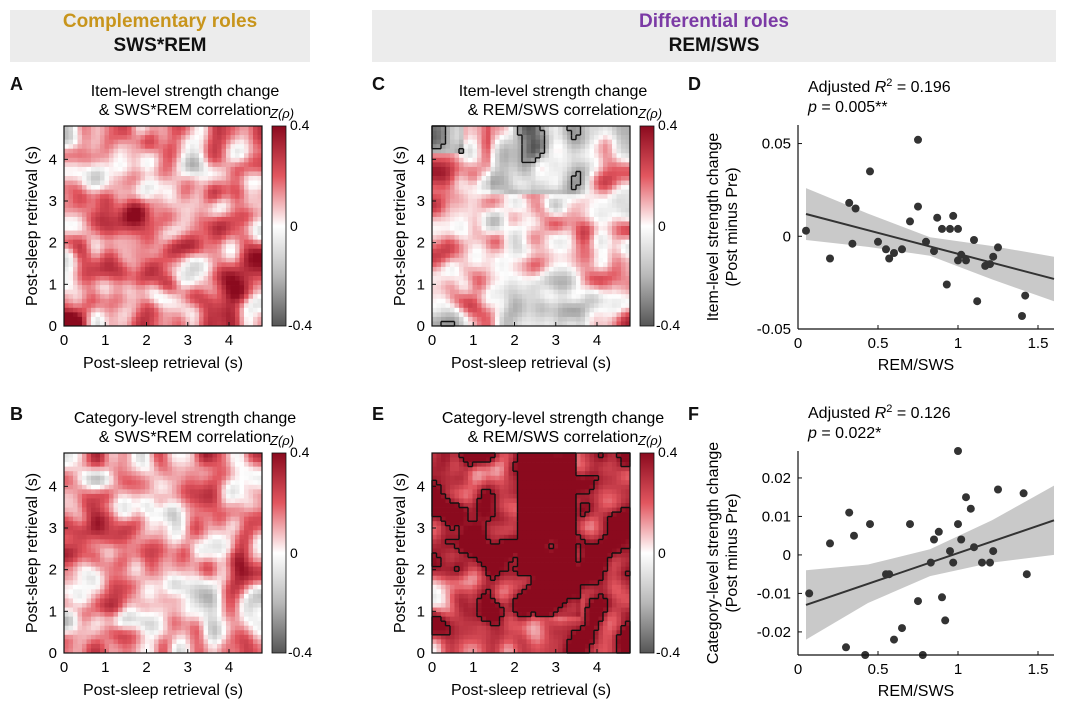 The image size is (1073, 708). What do you see at coordinates (163, 226) in the screenshot?
I see `heatmap-cells` at bounding box center [163, 226].